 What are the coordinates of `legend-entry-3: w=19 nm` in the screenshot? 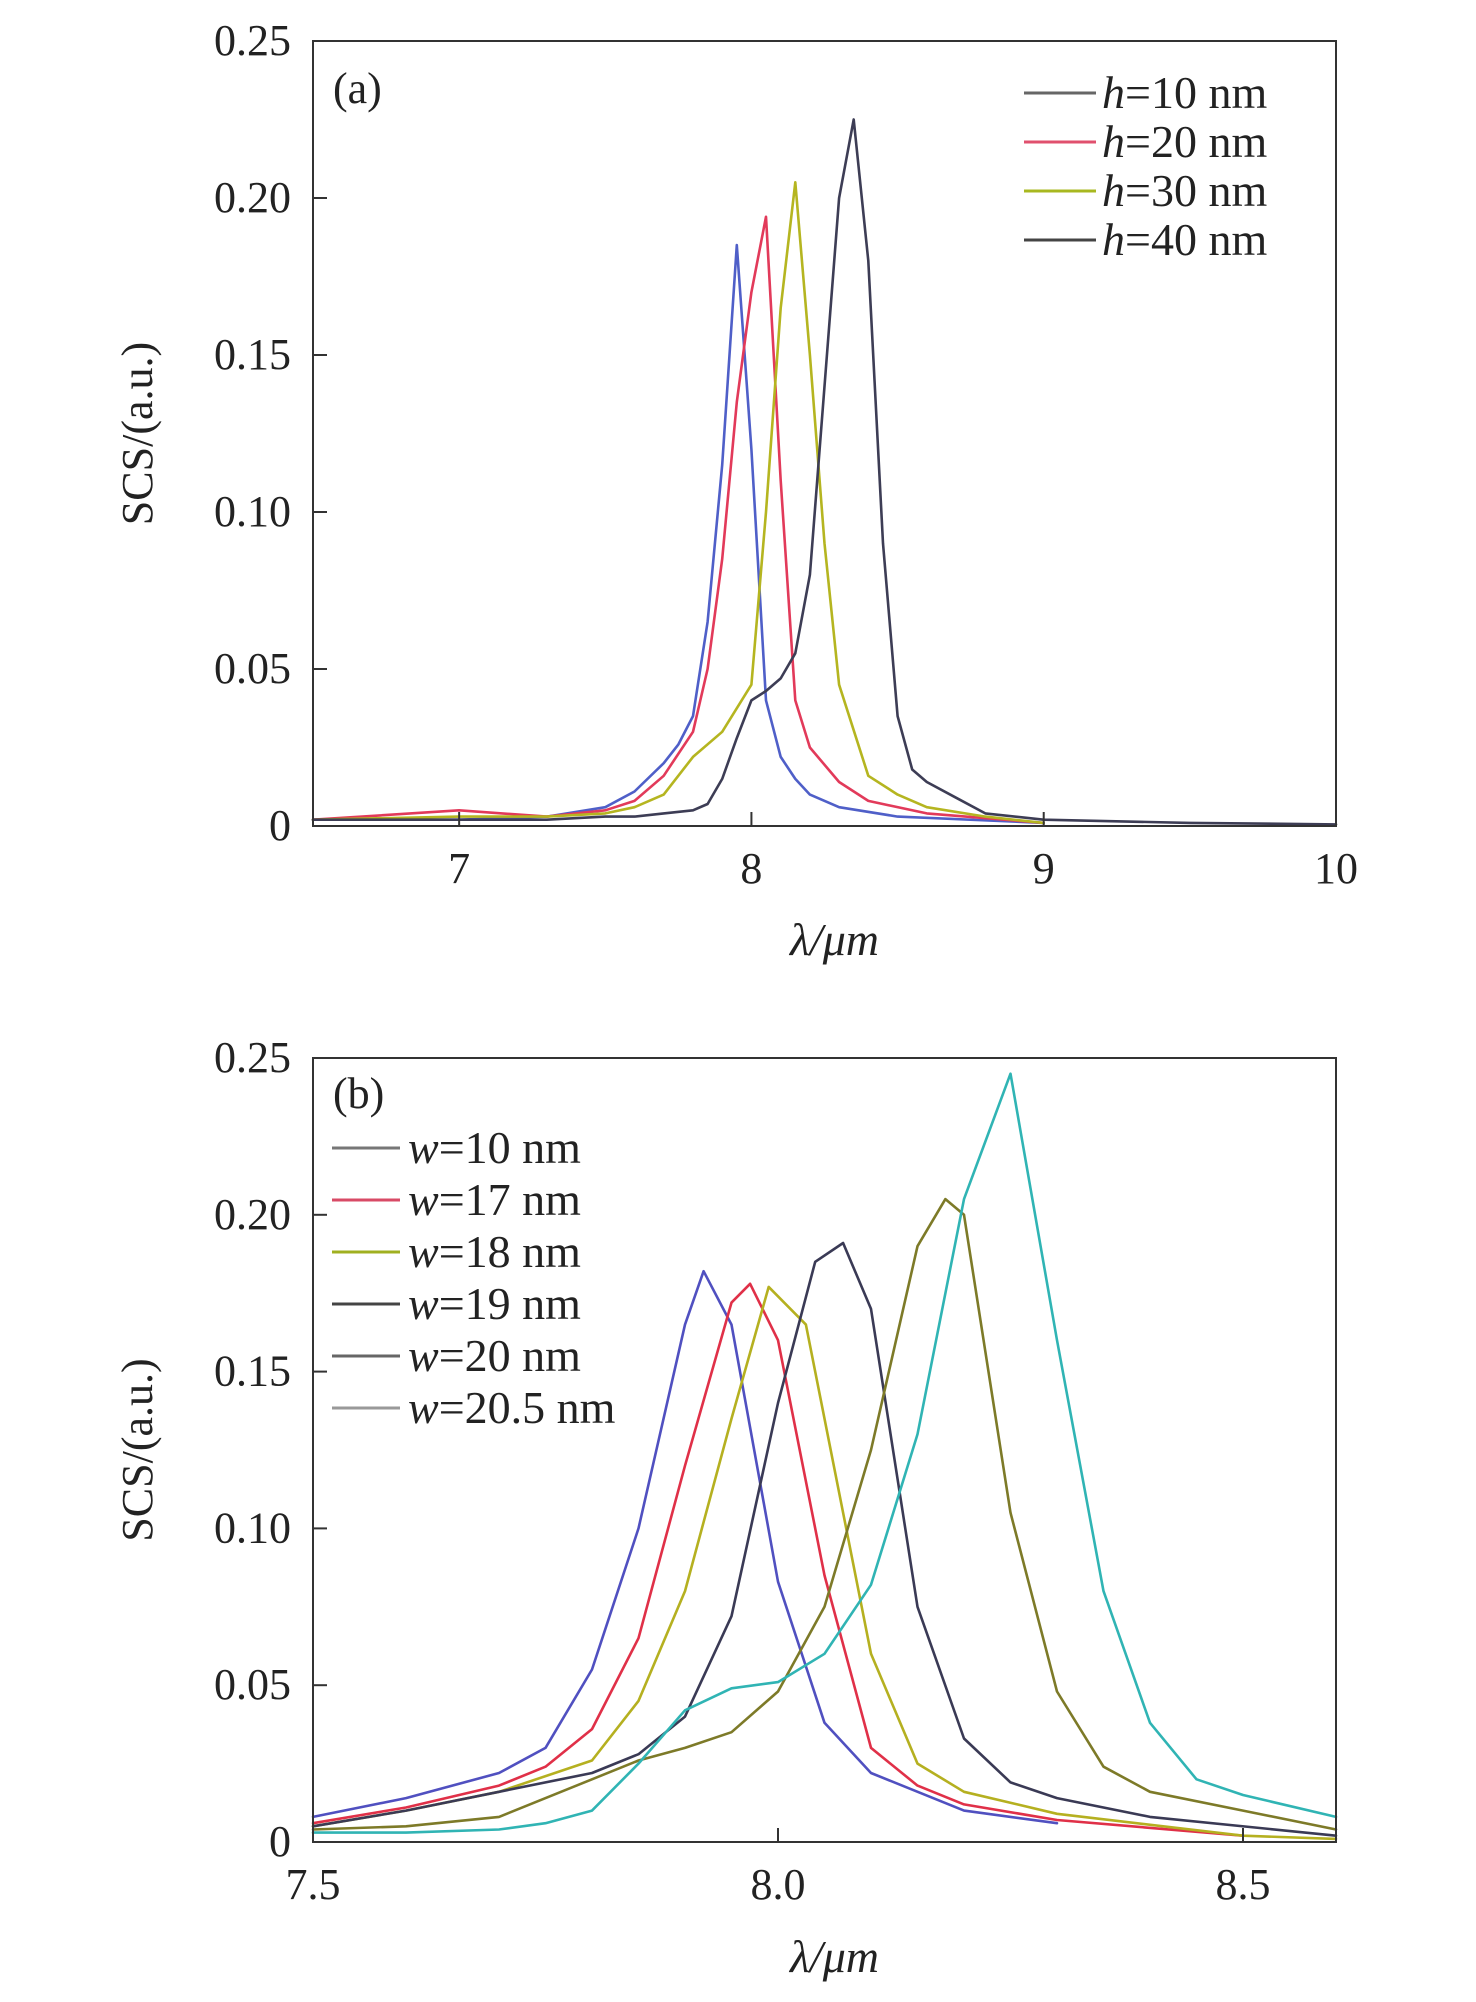 It's located at (494, 1303).